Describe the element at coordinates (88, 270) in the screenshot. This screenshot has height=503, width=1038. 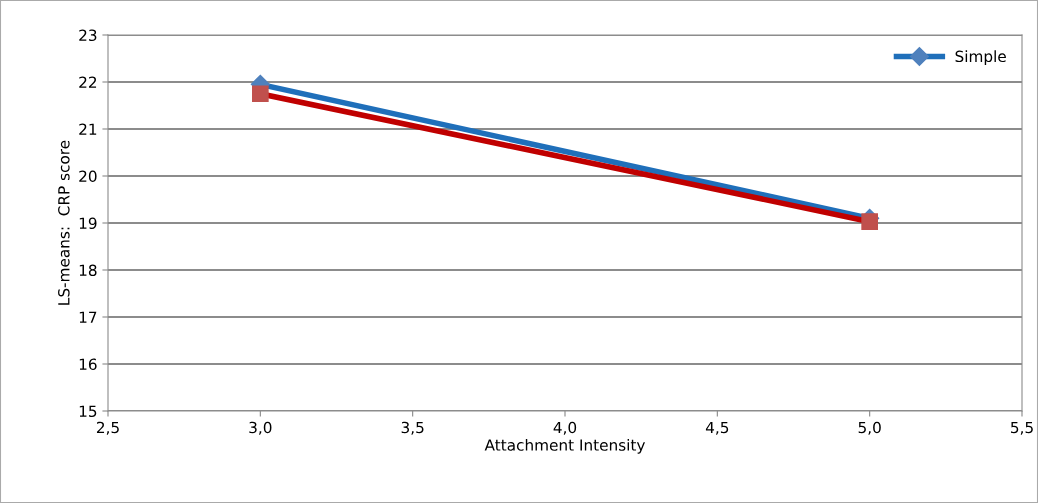
I see `y-tick-label: 18` at that location.